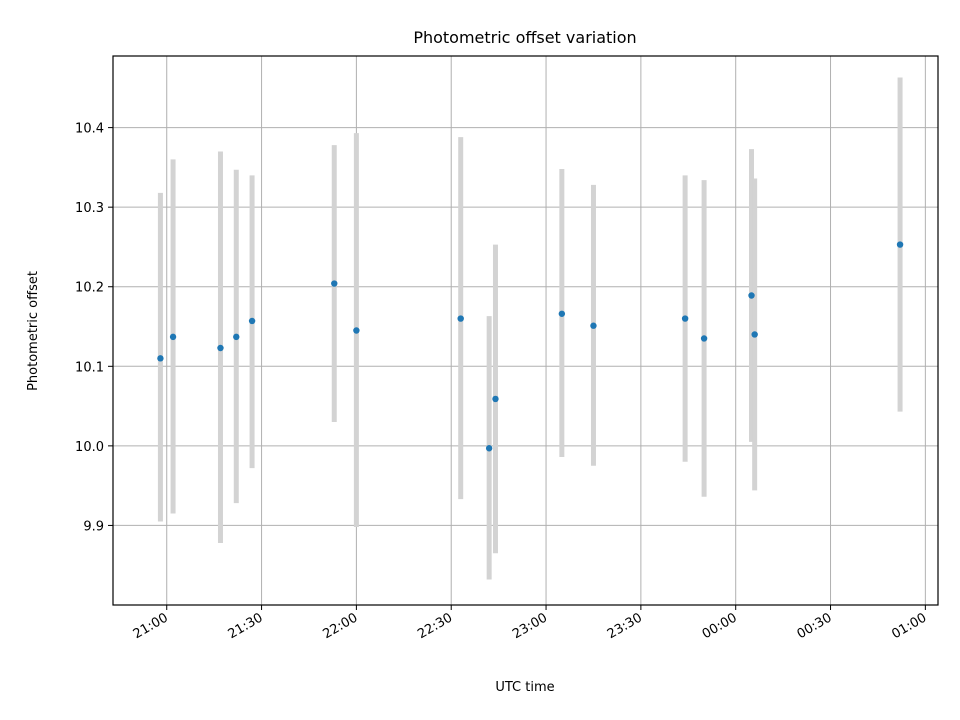 This screenshot has height=720, width=960. Describe the element at coordinates (89, 129) in the screenshot. I see `y-tick-label: 10.4` at that location.